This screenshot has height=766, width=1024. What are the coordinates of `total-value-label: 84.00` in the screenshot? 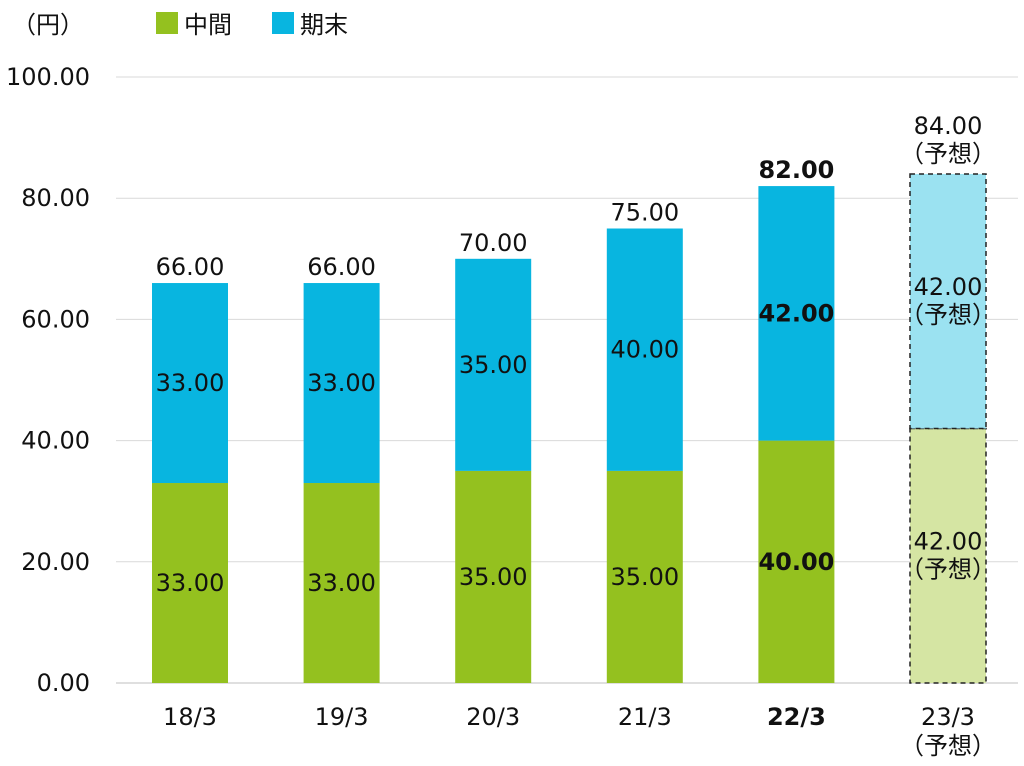 It's located at (948, 126).